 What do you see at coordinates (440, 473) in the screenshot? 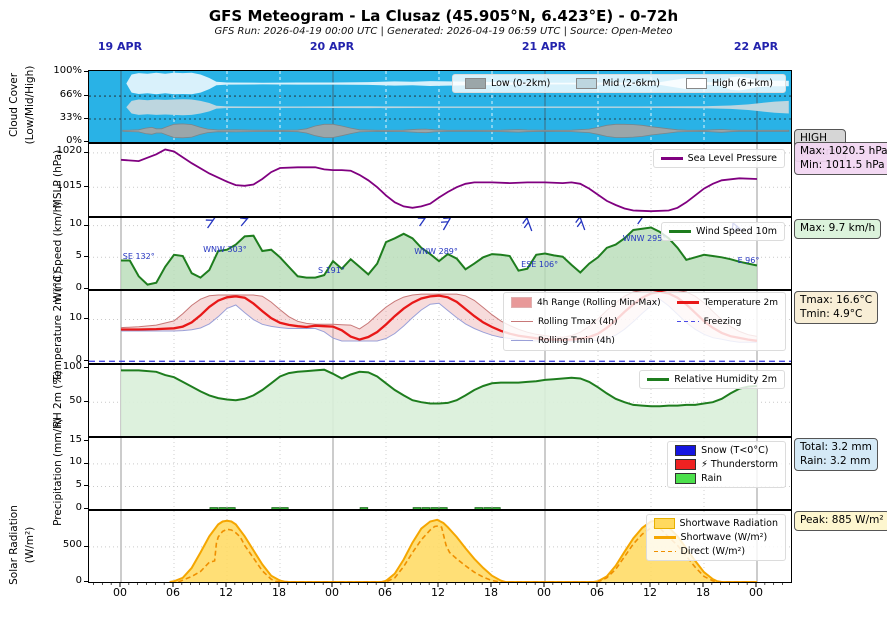
I see `precipitation-panel: Snow (T<0°C) ⚡ Thunderstorm Rain` at bounding box center [440, 473].